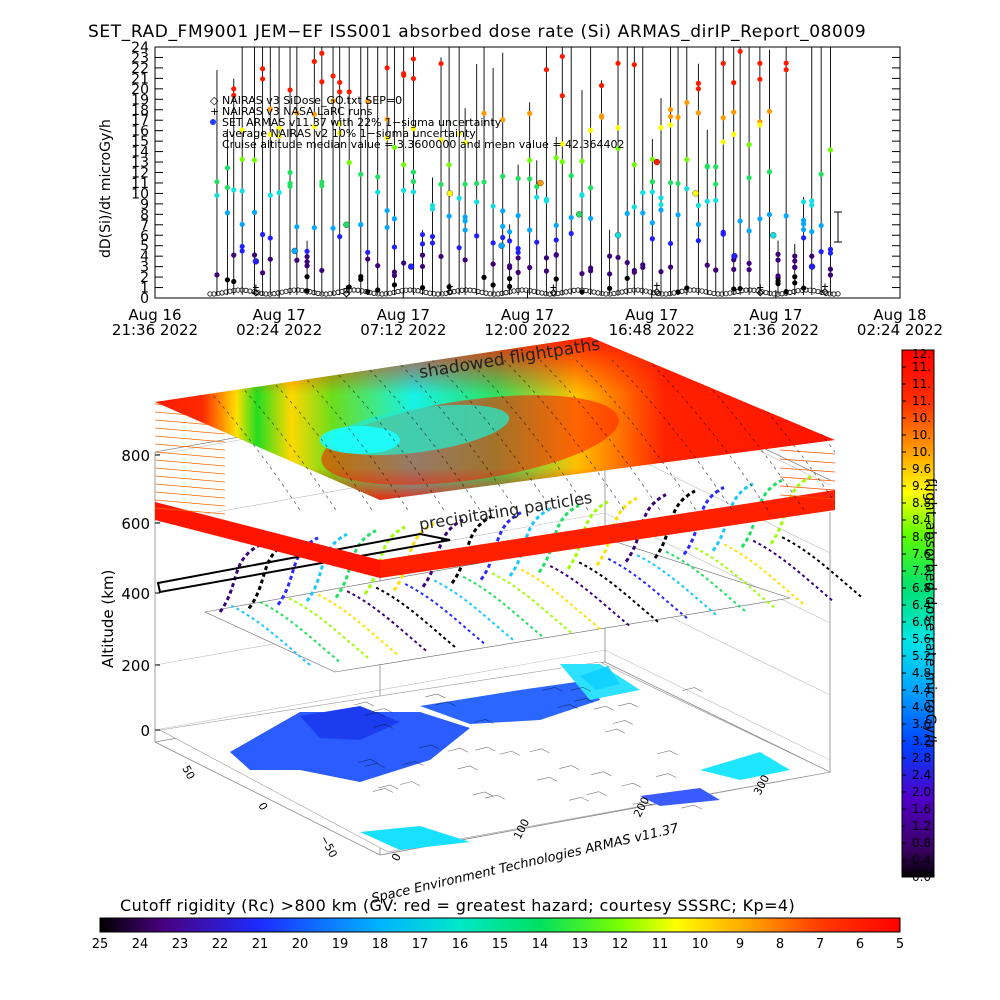 This screenshot has width=1000, height=1000. I want to click on armas-data-point, so click(540, 183).